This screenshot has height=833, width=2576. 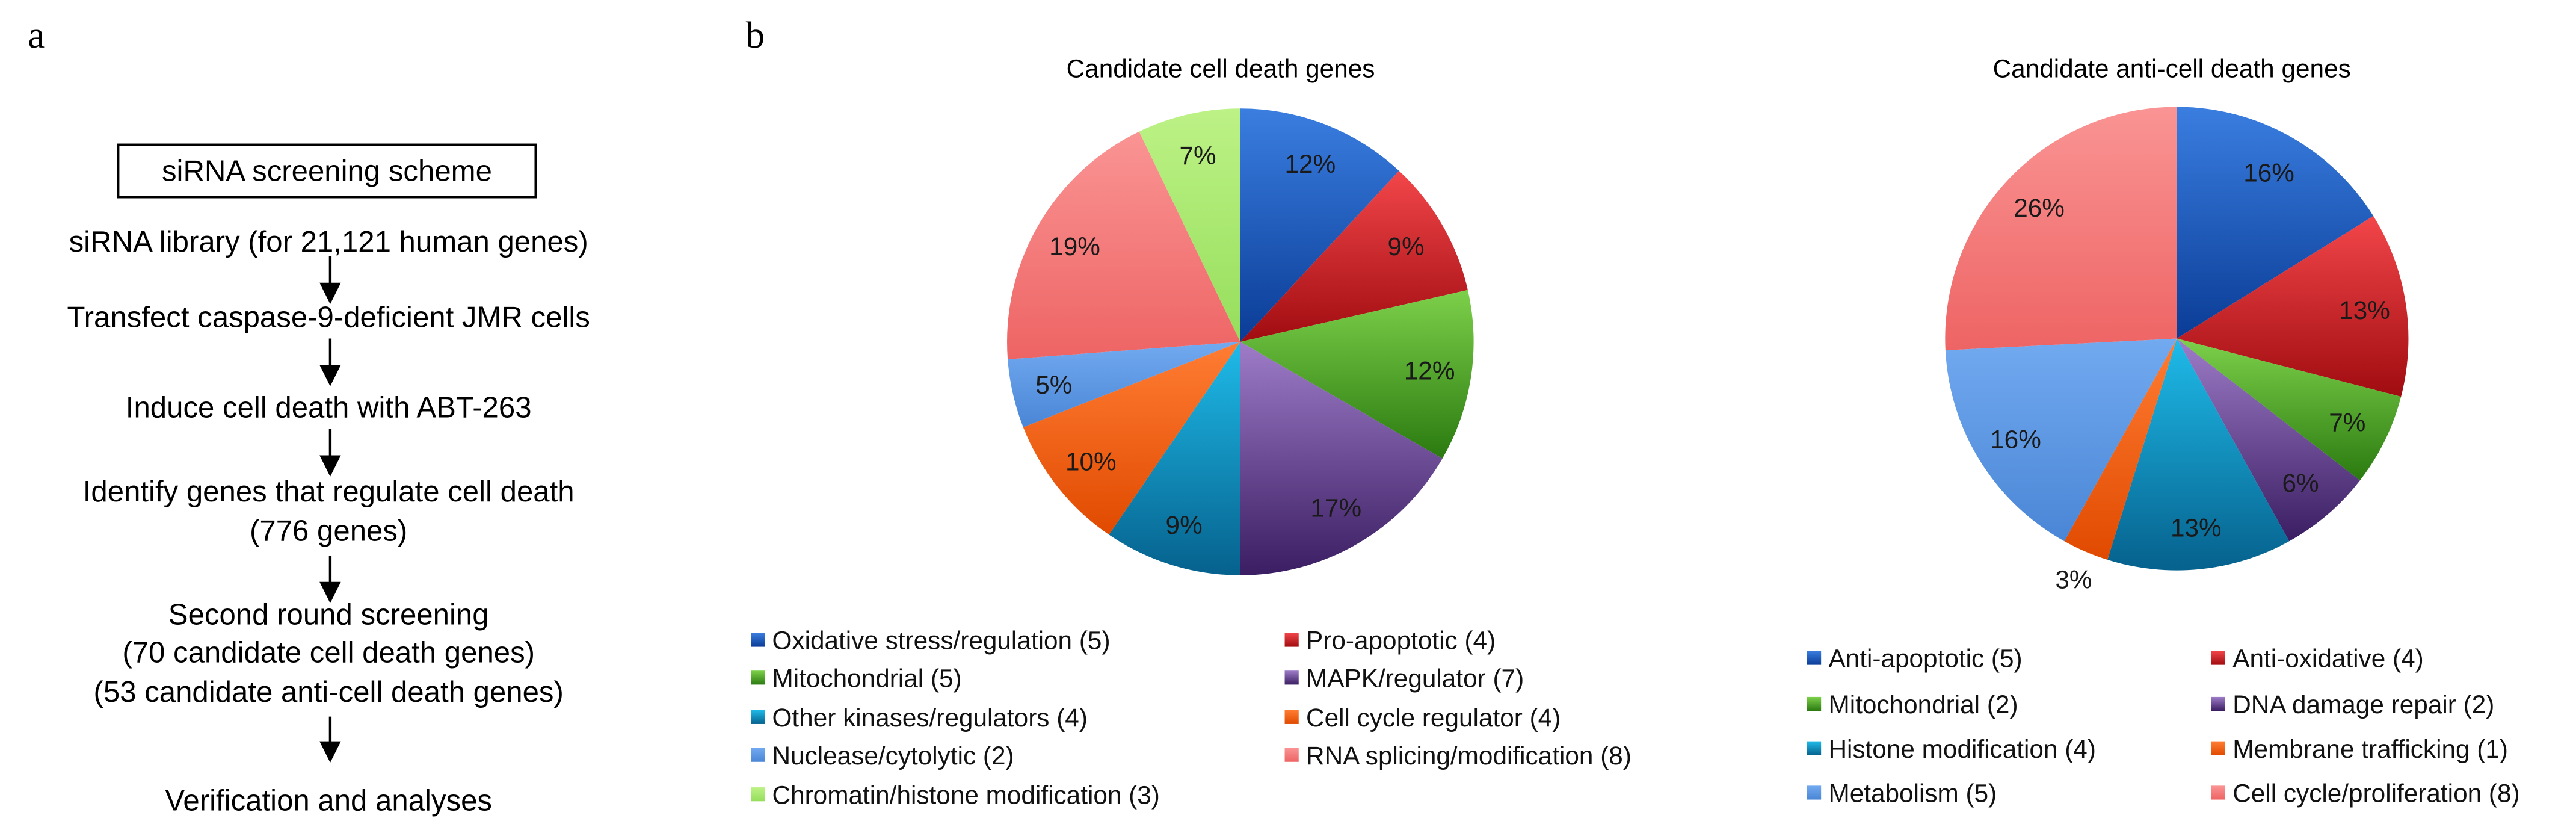 What do you see at coordinates (1335, 508) in the screenshot?
I see `slice-percent-label-mapk-regulator: 17%` at bounding box center [1335, 508].